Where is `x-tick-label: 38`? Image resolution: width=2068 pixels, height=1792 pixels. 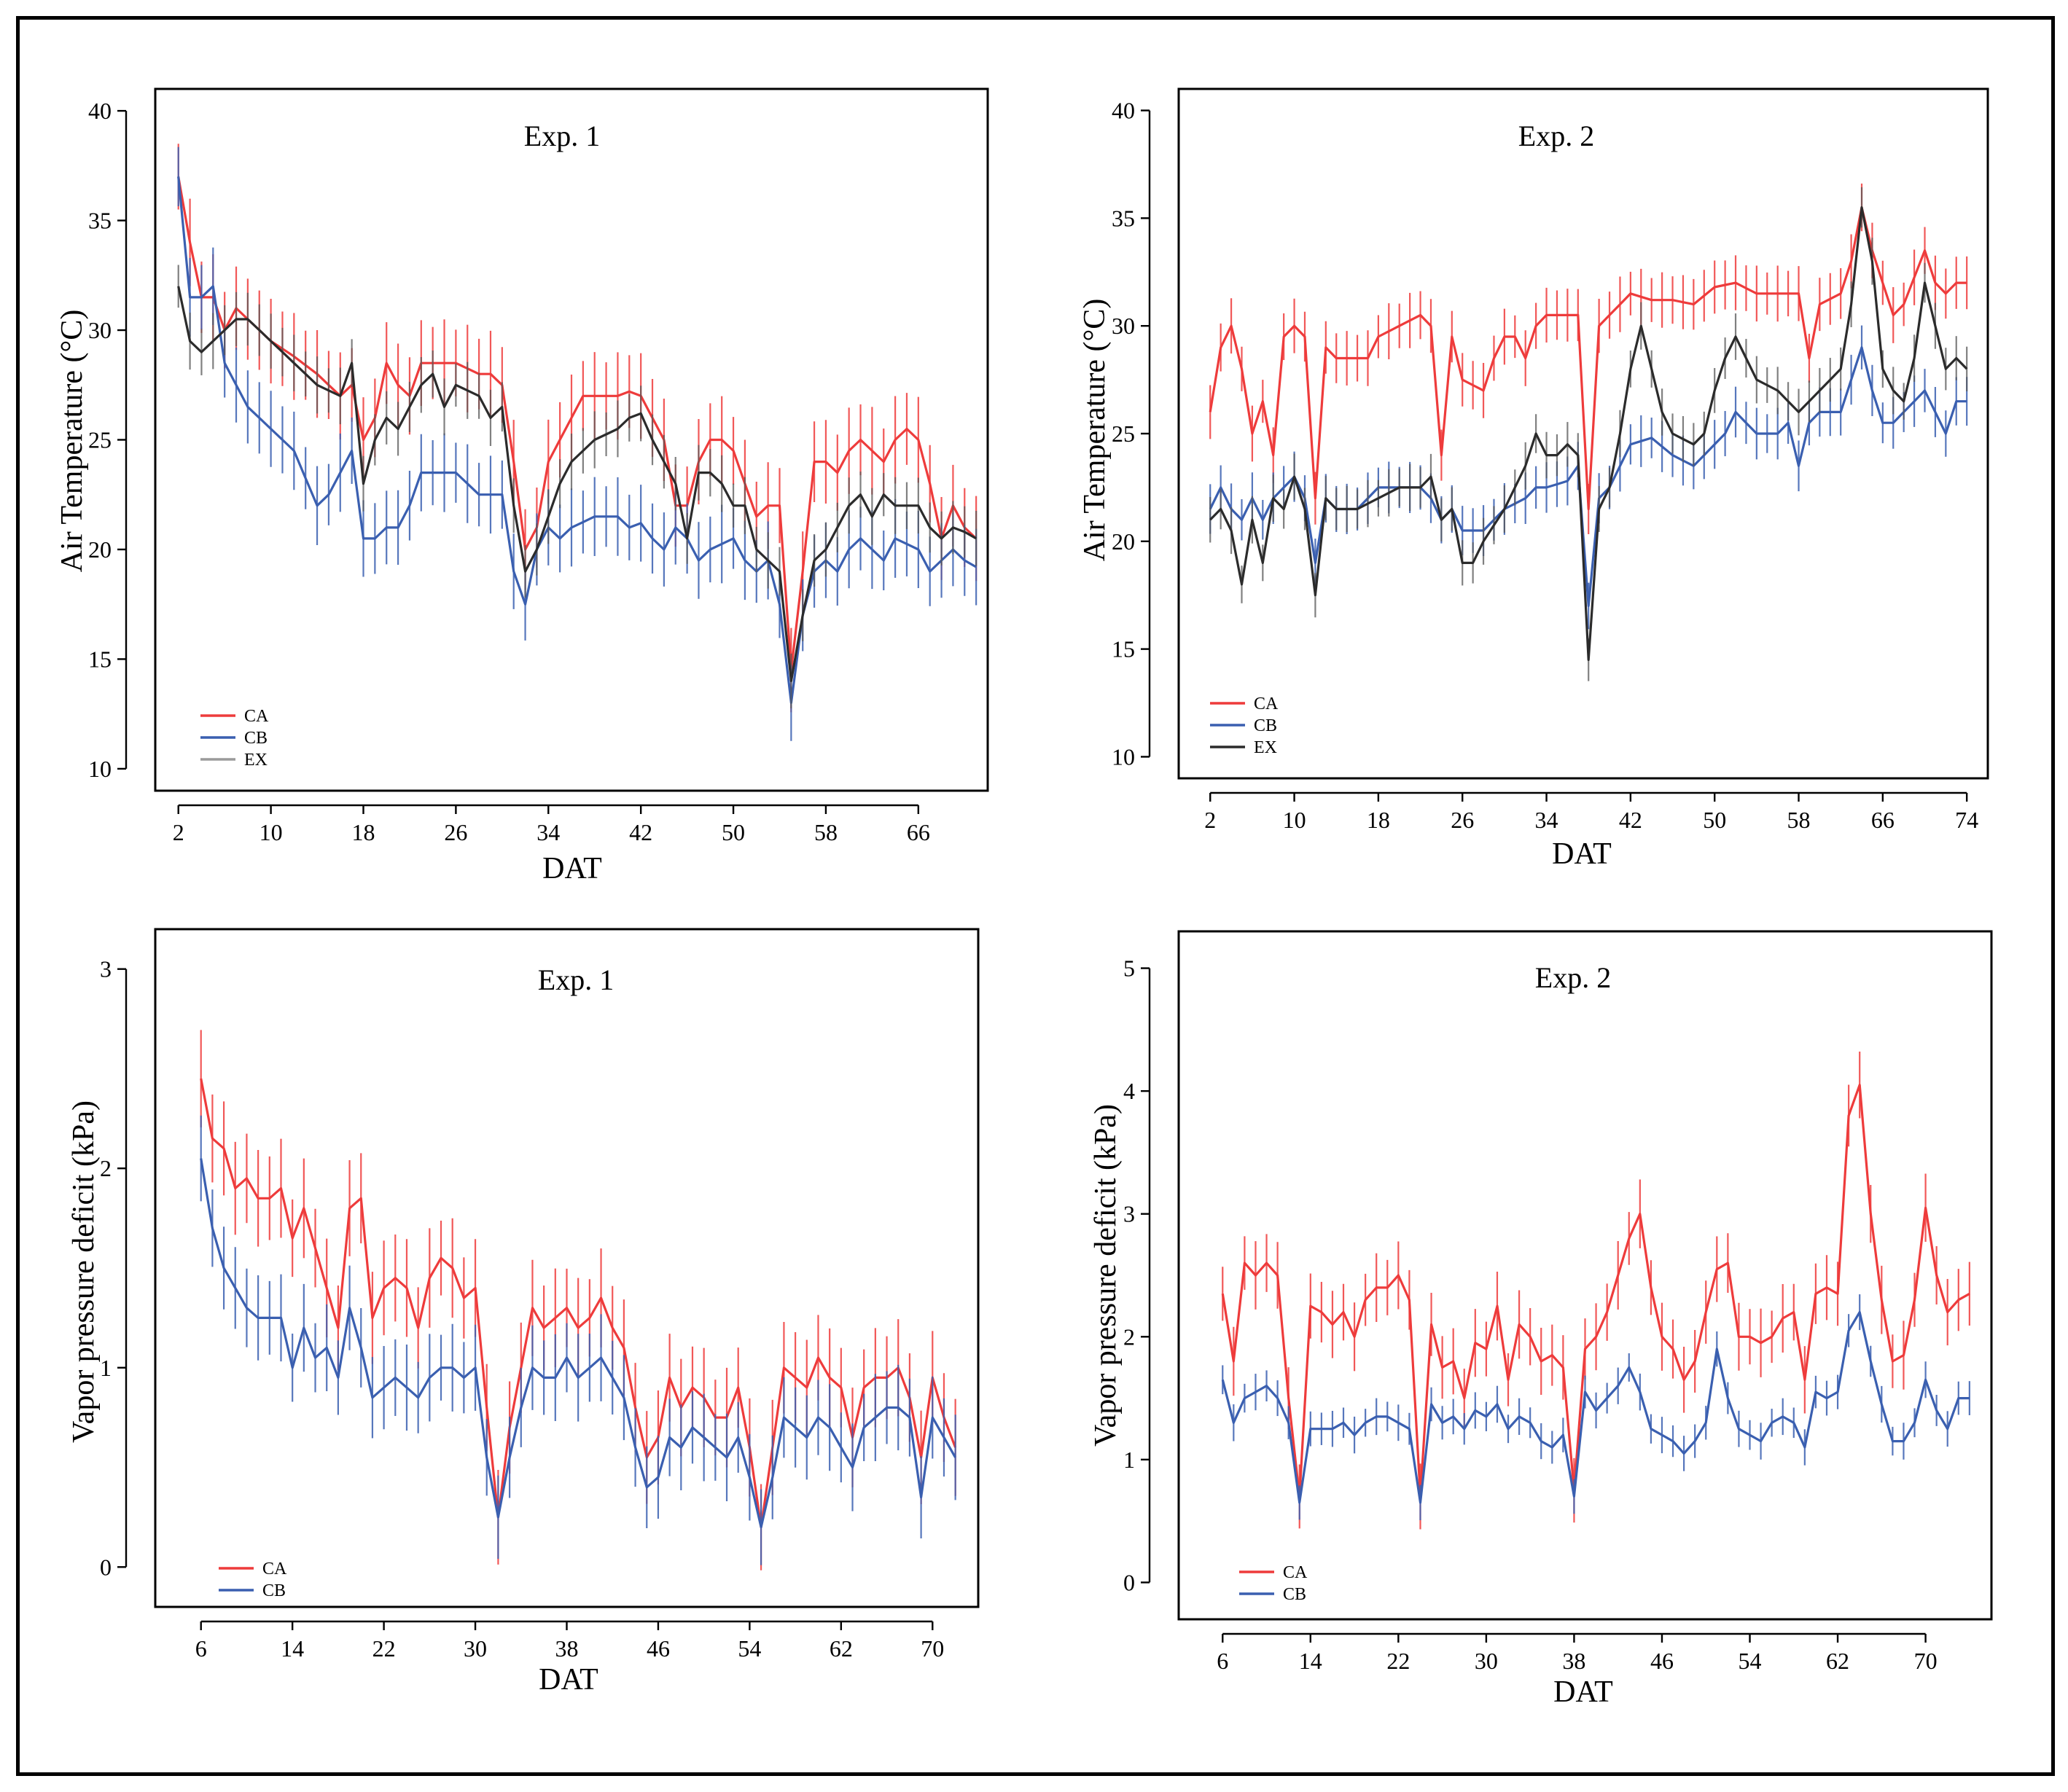 x-tick-label: 38 is located at coordinates (1573, 1661).